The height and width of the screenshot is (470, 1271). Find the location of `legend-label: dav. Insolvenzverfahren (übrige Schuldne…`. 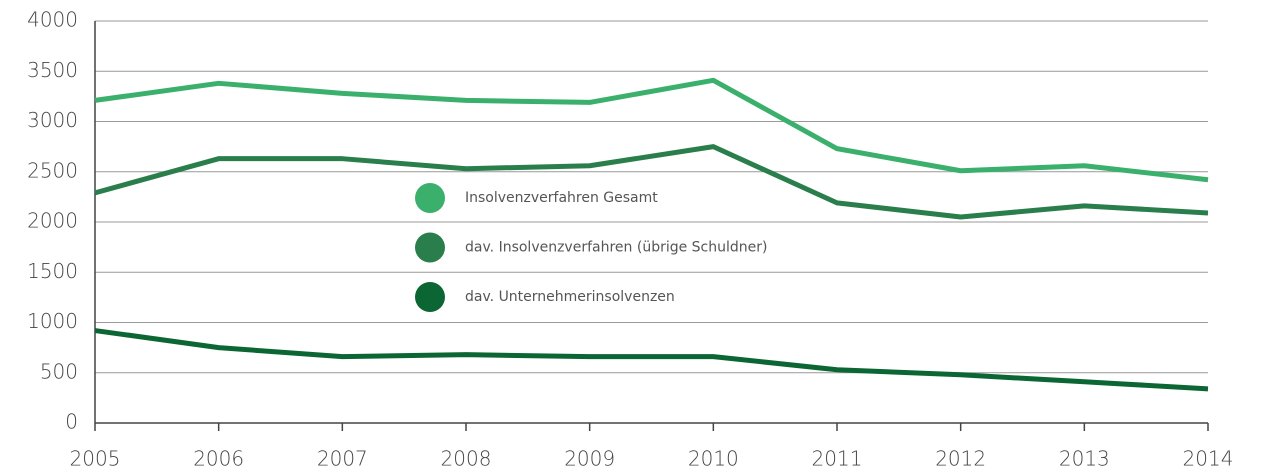

legend-label: dav. Insolvenzverfahren (übrige Schuldne… is located at coordinates (616, 248).